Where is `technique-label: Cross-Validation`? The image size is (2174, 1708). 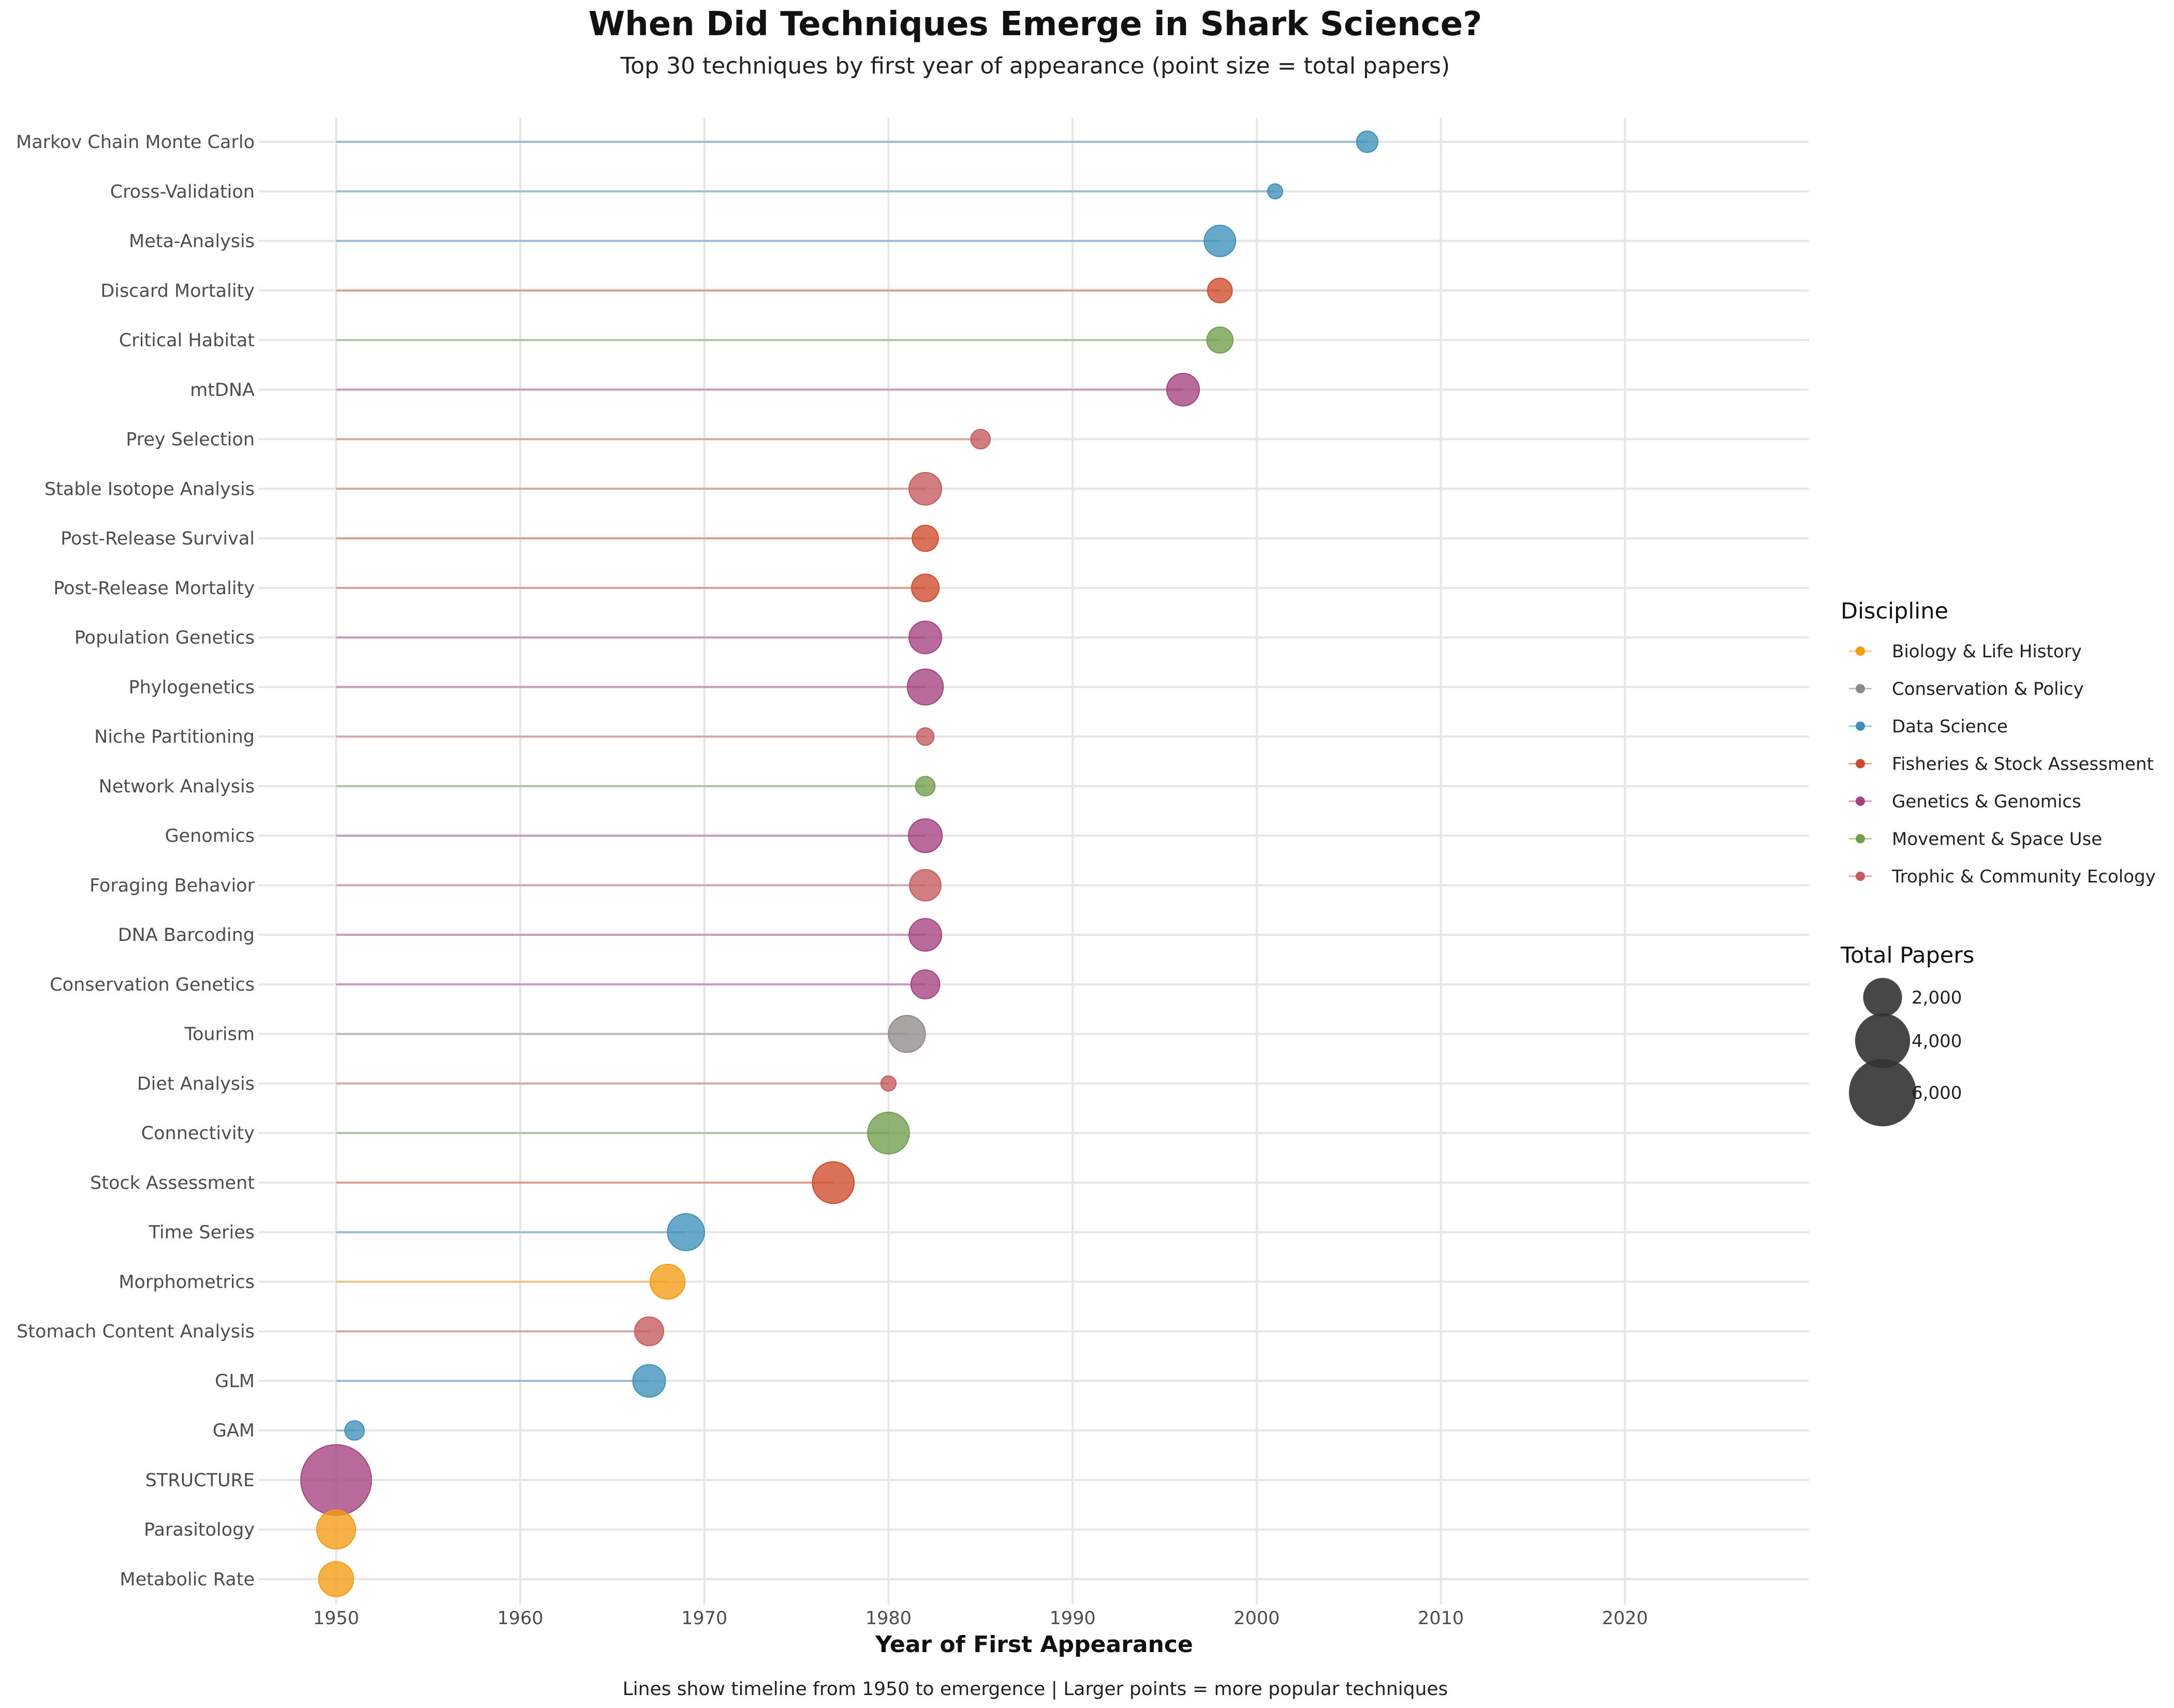 technique-label: Cross-Validation is located at coordinates (182, 192).